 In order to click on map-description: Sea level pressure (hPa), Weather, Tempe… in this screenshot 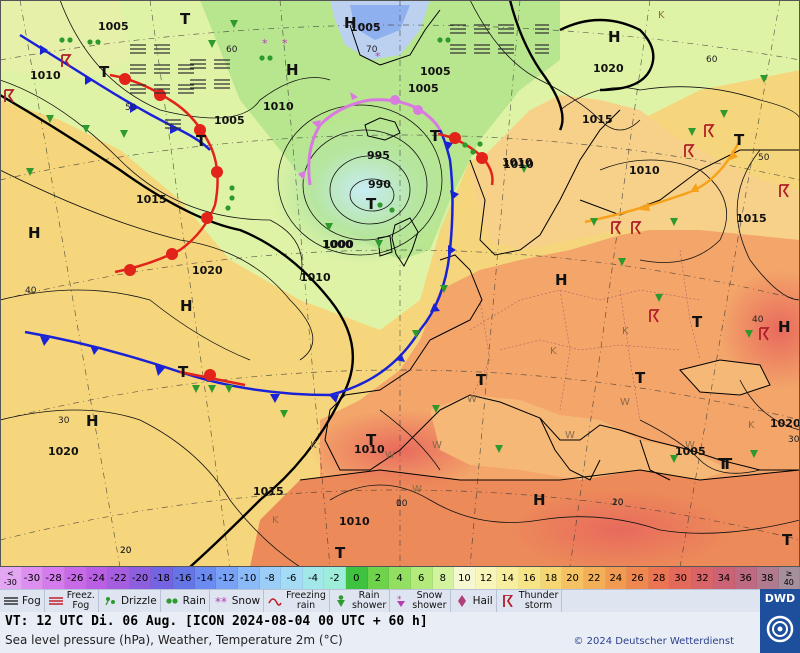, I will do `click(174, 640)`.